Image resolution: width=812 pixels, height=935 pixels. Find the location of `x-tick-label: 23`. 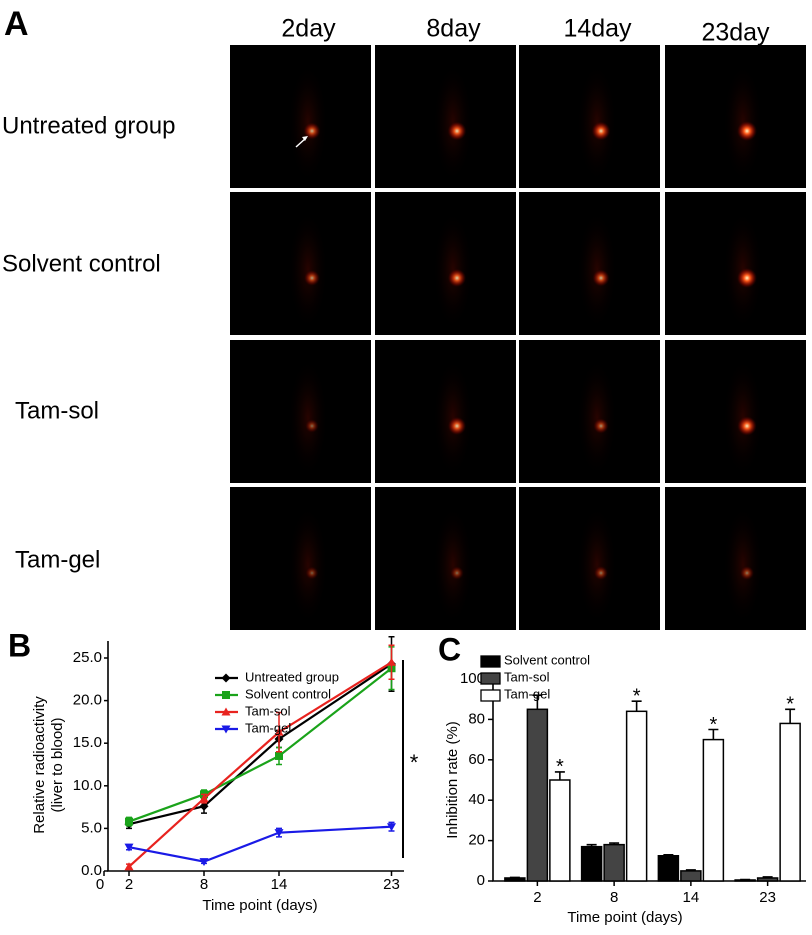

x-tick-label: 23 is located at coordinates (391, 884).